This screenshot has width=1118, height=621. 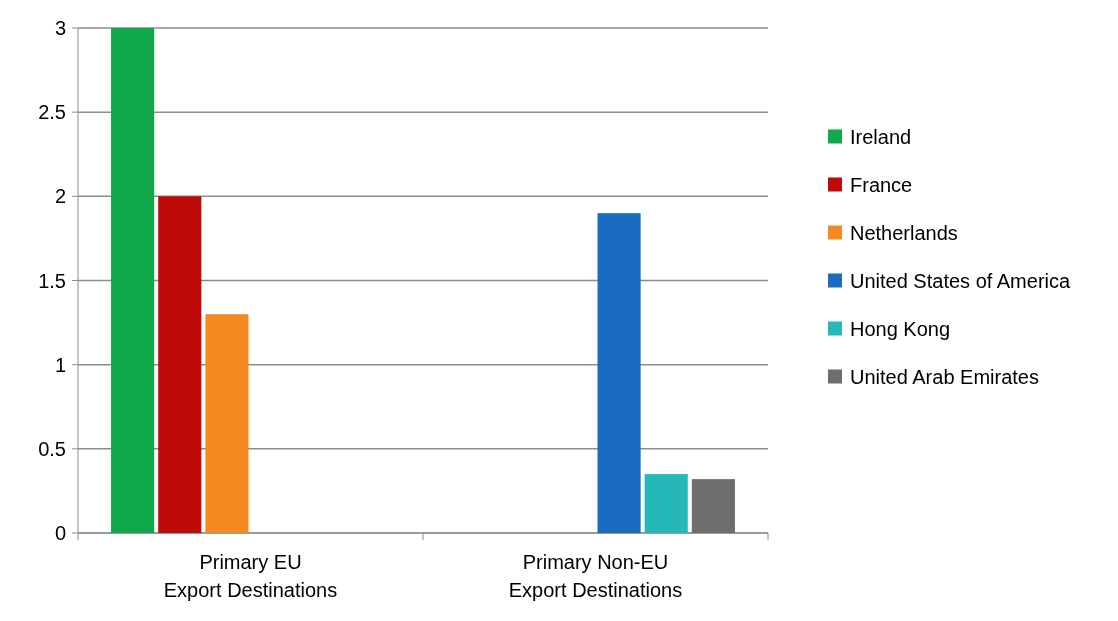 What do you see at coordinates (904, 232) in the screenshot?
I see `legend-label: Netherlands` at bounding box center [904, 232].